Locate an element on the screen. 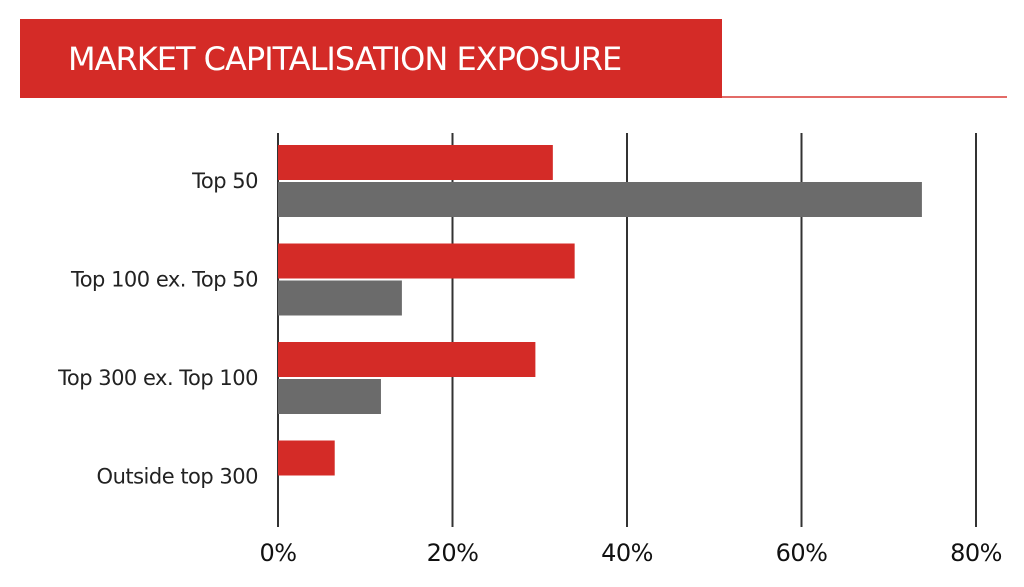 The width and height of the screenshot is (1024, 587). category-label-0: Top 50 is located at coordinates (224, 181).